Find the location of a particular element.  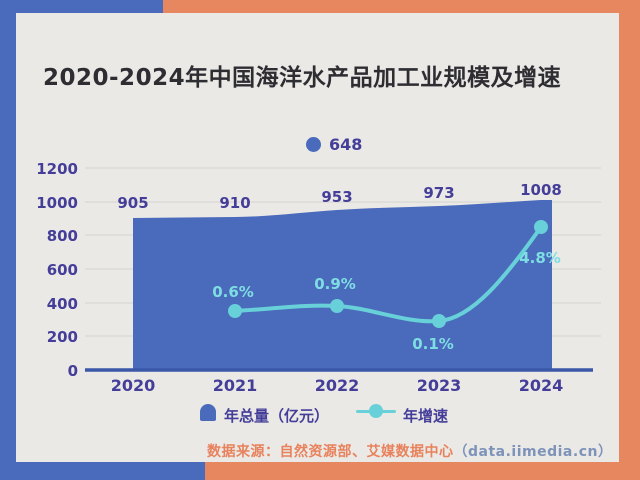

legend-growth-dot-icon is located at coordinates (376, 411).